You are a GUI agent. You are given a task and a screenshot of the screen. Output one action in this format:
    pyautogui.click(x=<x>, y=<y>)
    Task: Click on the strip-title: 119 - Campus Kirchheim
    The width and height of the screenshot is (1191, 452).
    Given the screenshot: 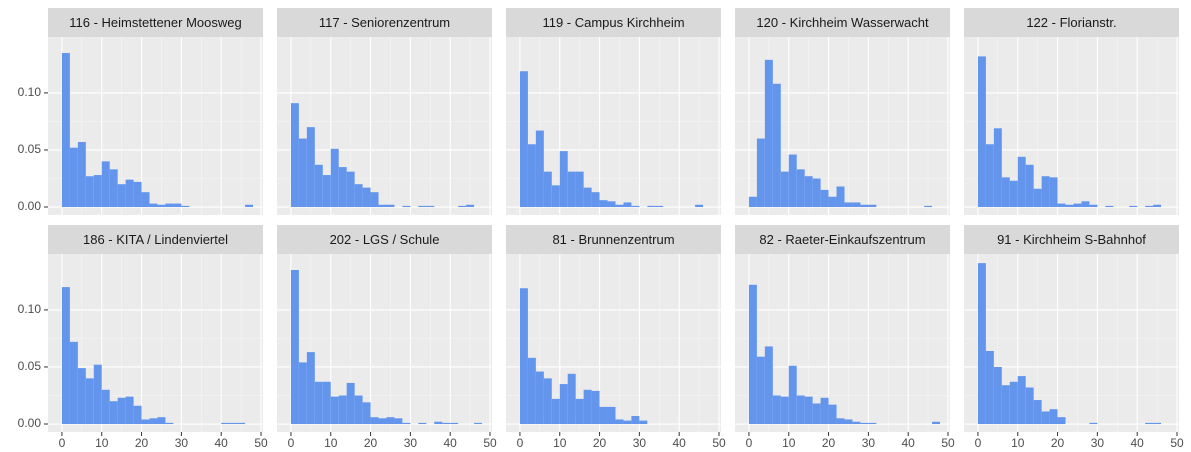 What is the action you would take?
    pyautogui.click(x=613, y=22)
    